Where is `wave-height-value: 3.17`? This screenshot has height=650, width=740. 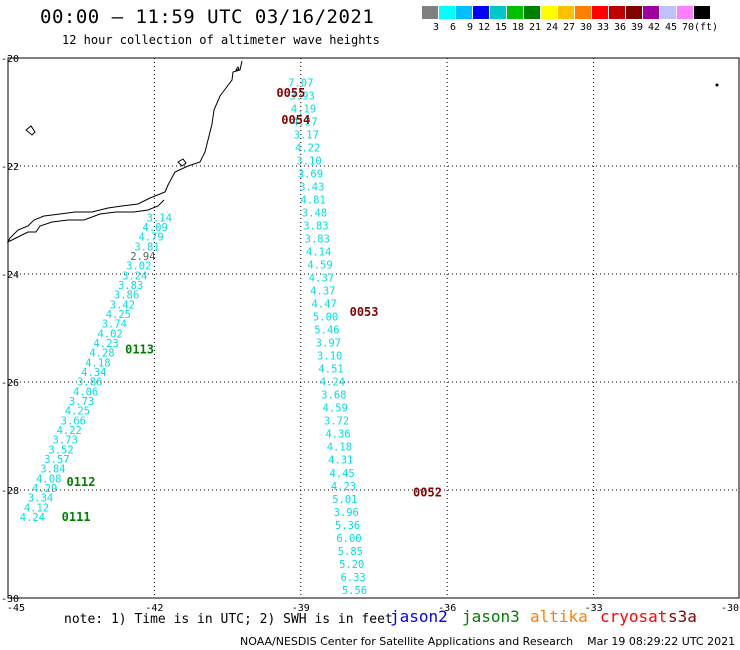
wave-height-value: 3.17 is located at coordinates (306, 135).